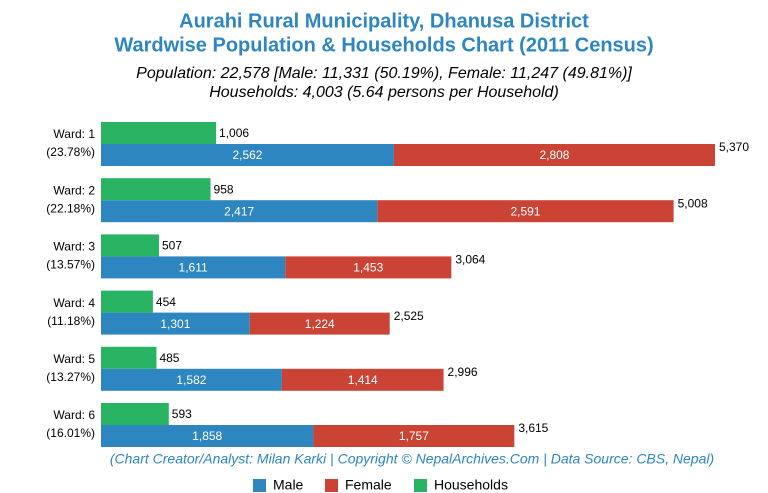  What do you see at coordinates (74, 190) in the screenshot?
I see `category-label: Ward: 2` at bounding box center [74, 190].